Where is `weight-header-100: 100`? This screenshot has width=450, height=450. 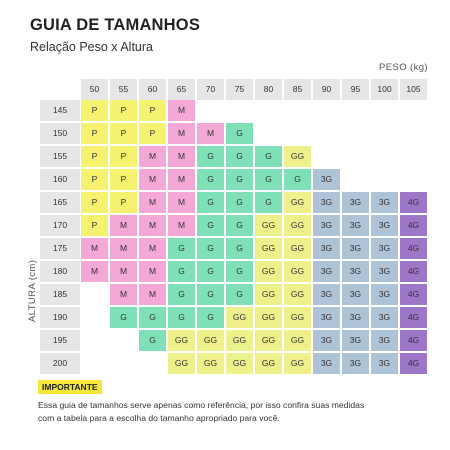
weight-header-100: 100 is located at coordinates (384, 89).